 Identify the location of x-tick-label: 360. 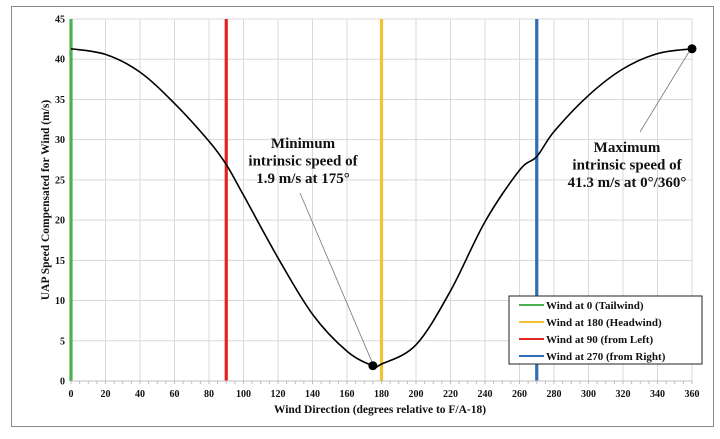
(692, 394).